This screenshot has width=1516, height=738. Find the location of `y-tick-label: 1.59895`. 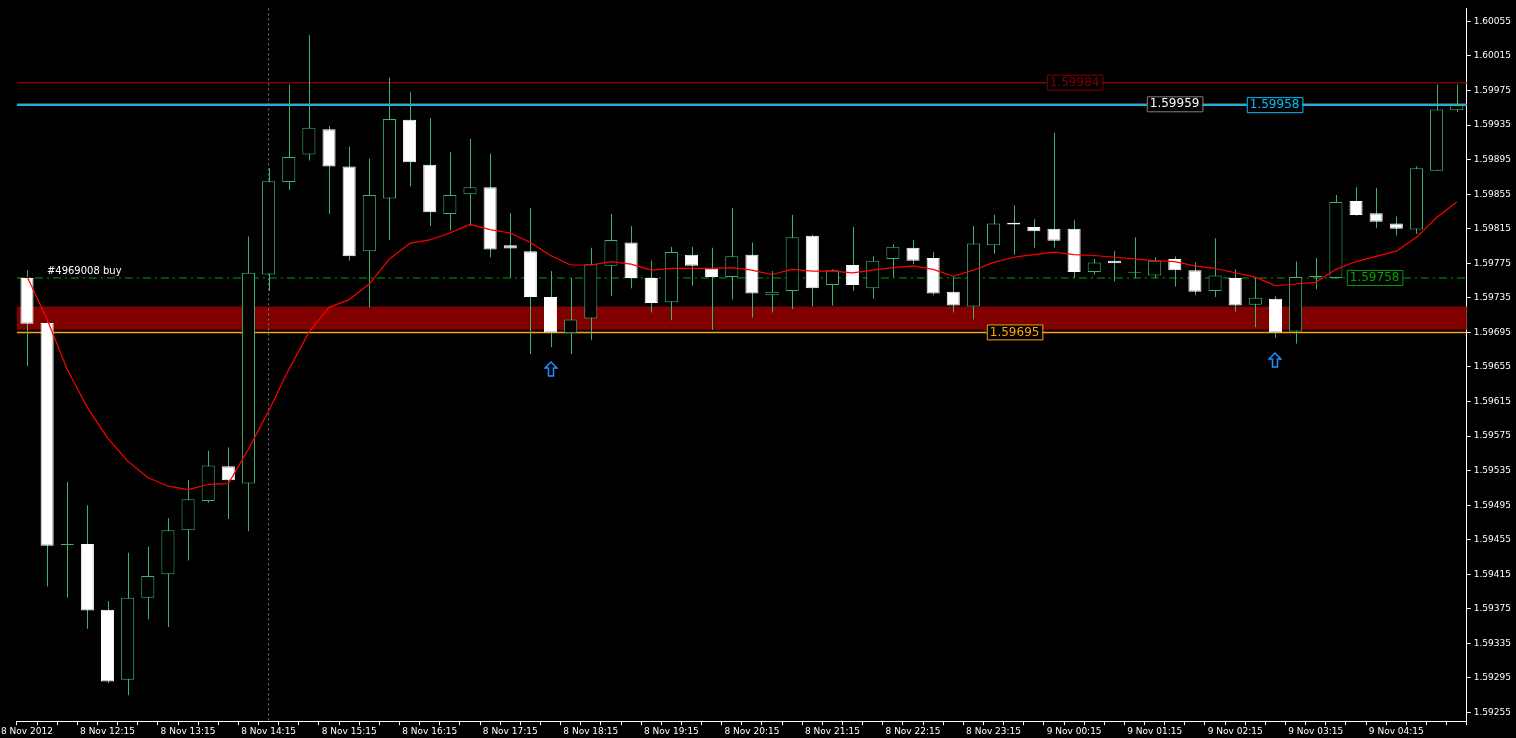

y-tick-label: 1.59895 is located at coordinates (1492, 158).